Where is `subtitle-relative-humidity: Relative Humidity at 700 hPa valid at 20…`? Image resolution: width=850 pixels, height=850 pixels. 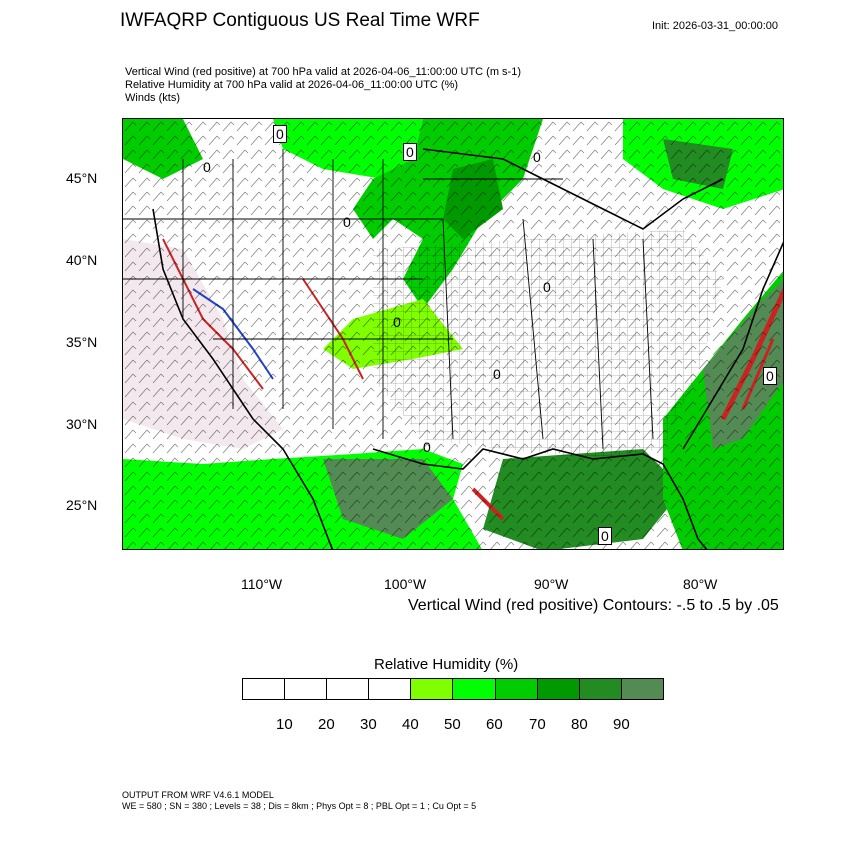 subtitle-relative-humidity: Relative Humidity at 700 hPa valid at 20… is located at coordinates (292, 85).